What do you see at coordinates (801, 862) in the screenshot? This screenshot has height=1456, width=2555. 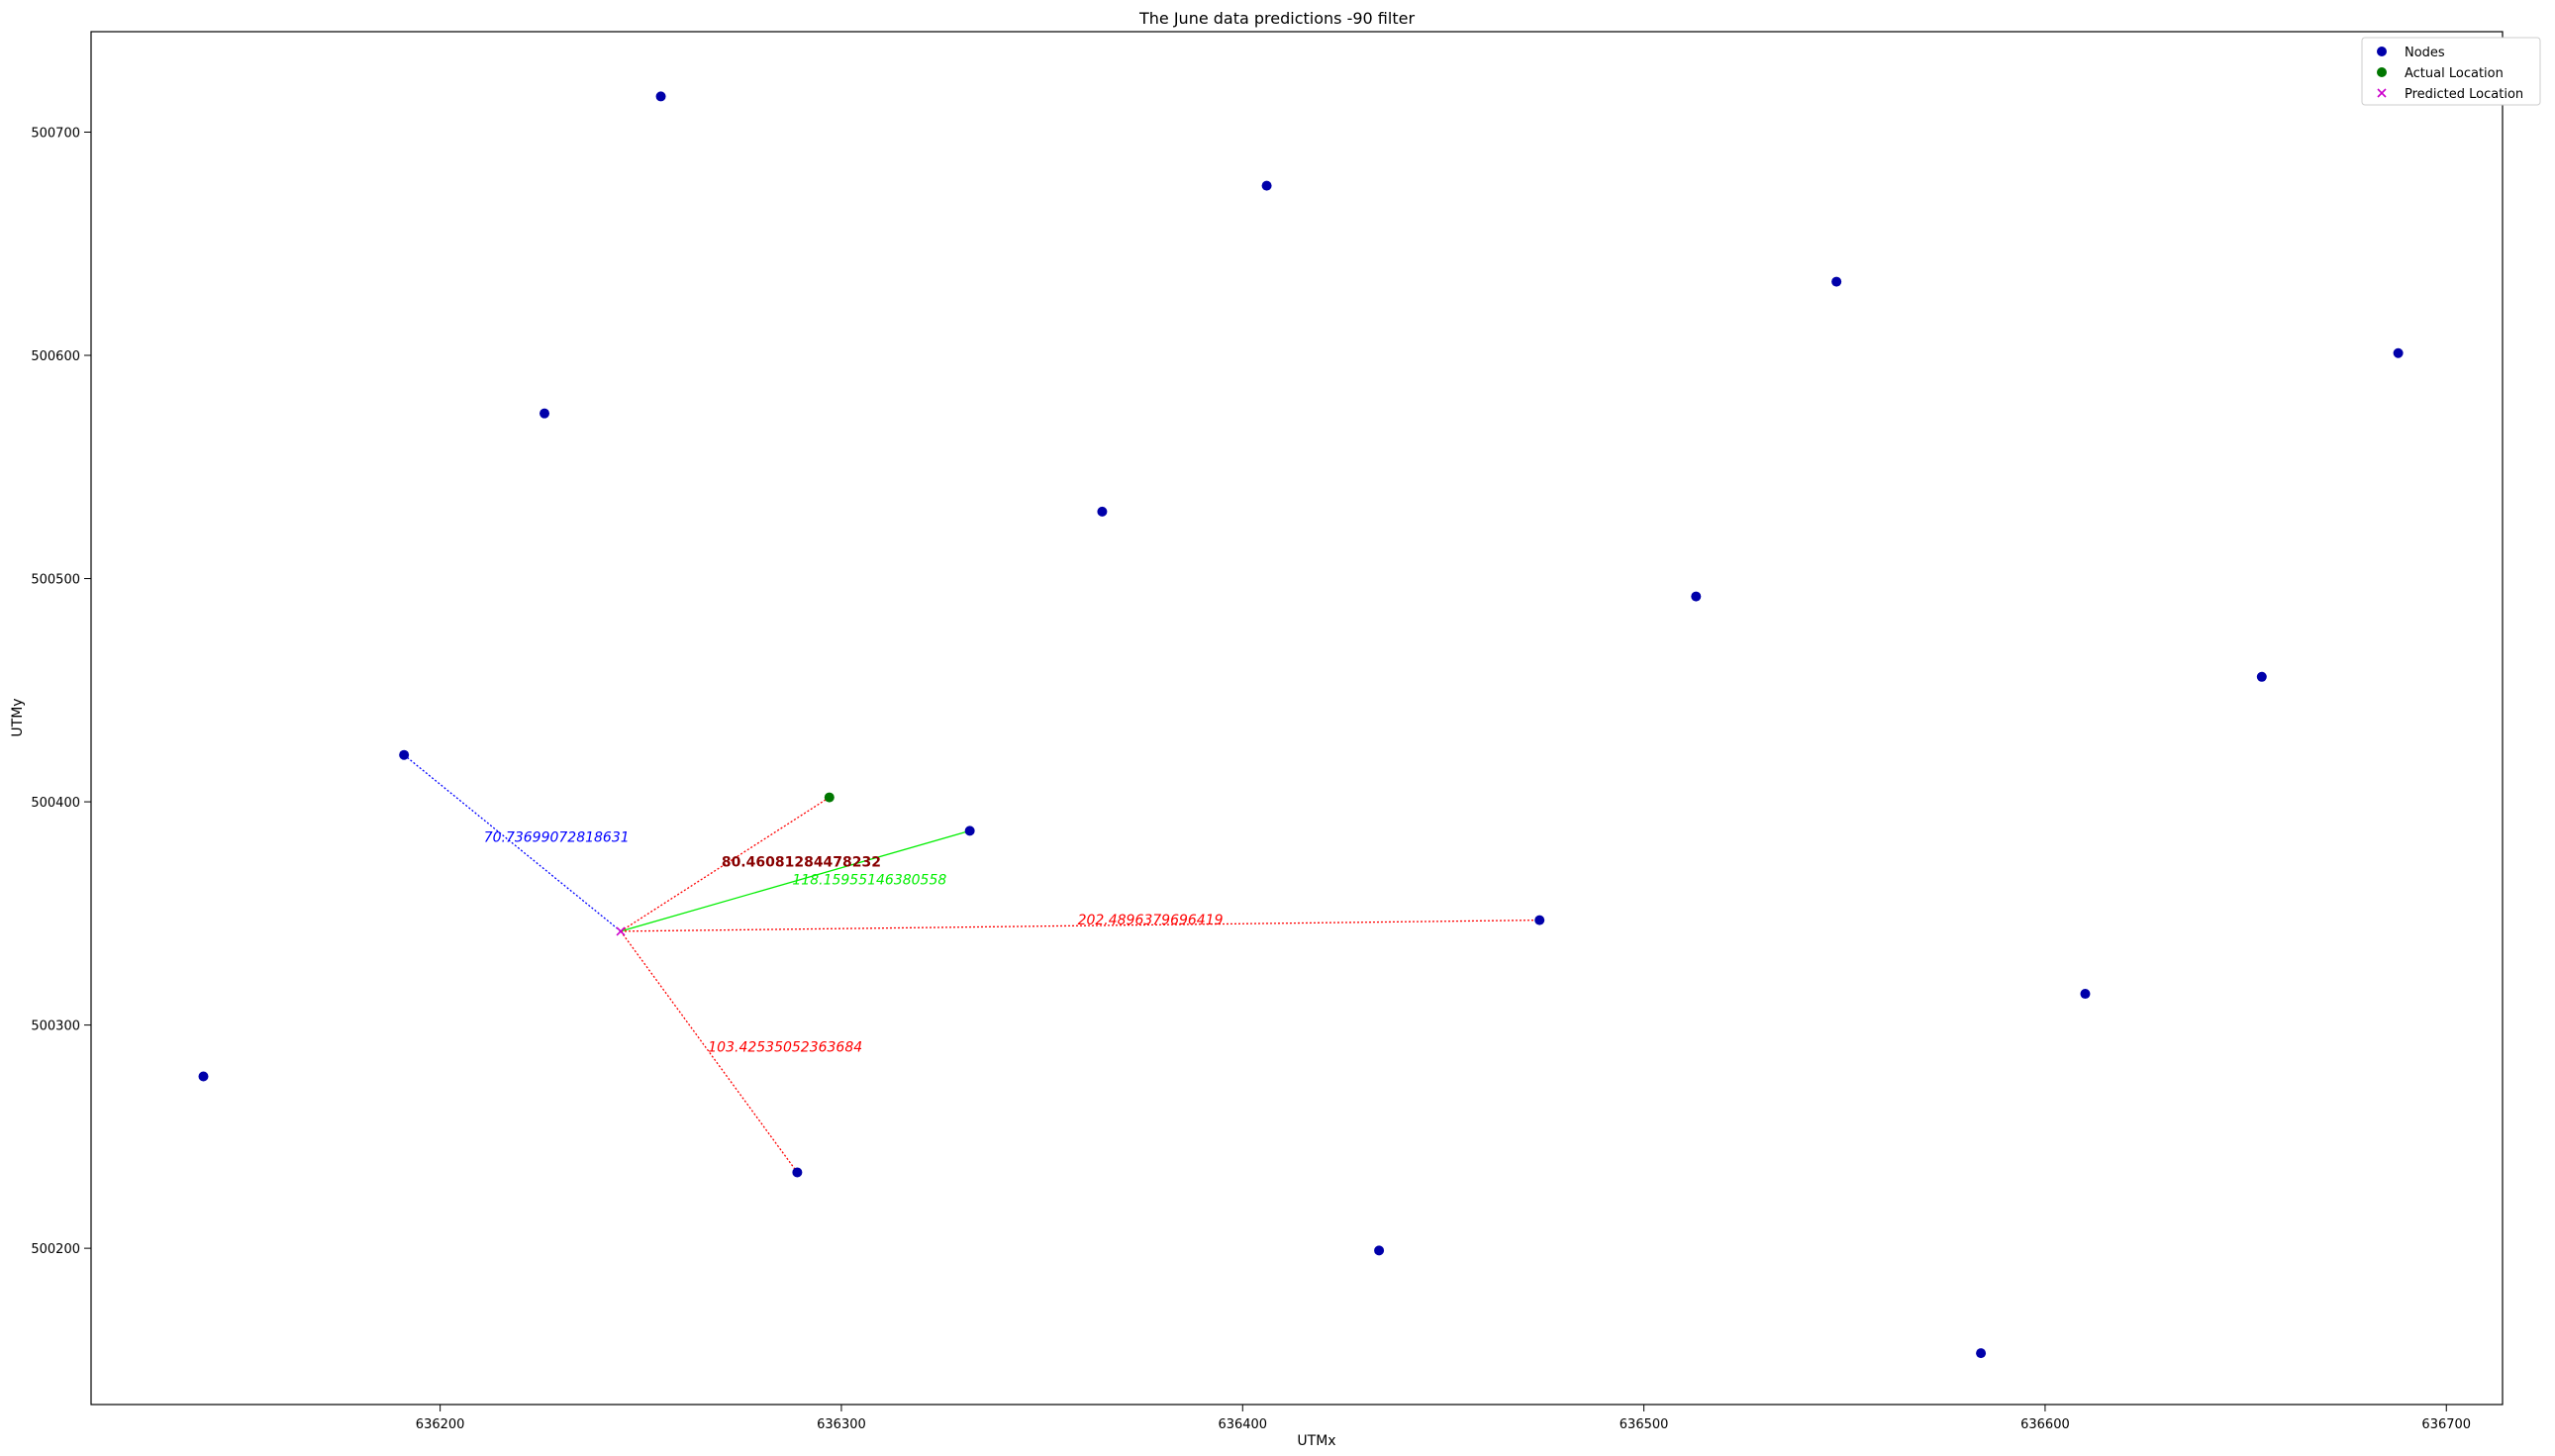 I see `distance-label: 80.46081284478232` at bounding box center [801, 862].